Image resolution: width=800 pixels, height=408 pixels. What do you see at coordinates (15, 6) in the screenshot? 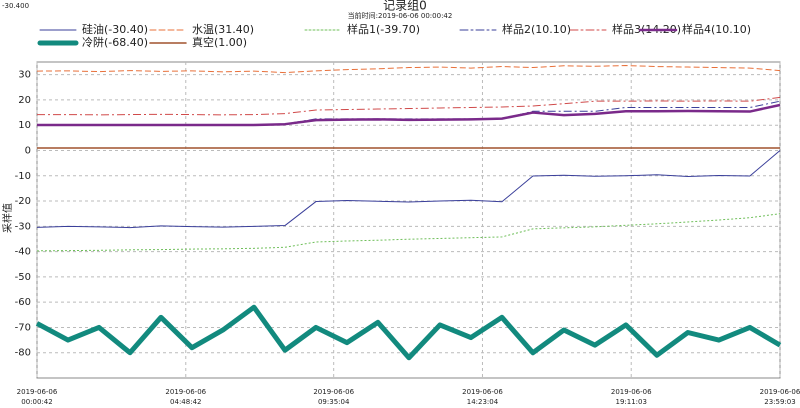
I see `corner-value: -30.400` at bounding box center [15, 6].